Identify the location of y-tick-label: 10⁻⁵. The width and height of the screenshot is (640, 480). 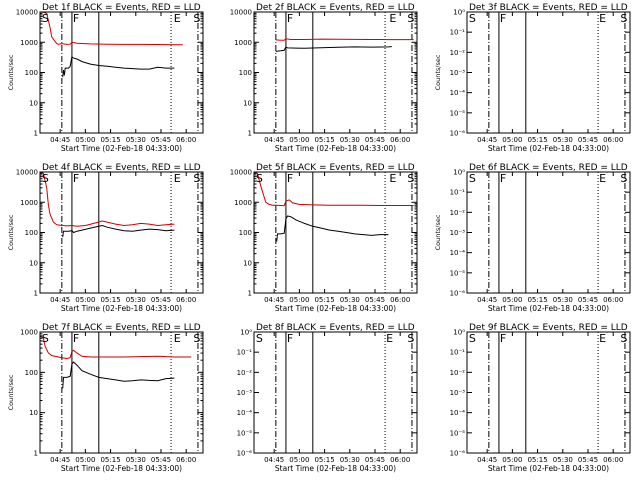
(458, 433).